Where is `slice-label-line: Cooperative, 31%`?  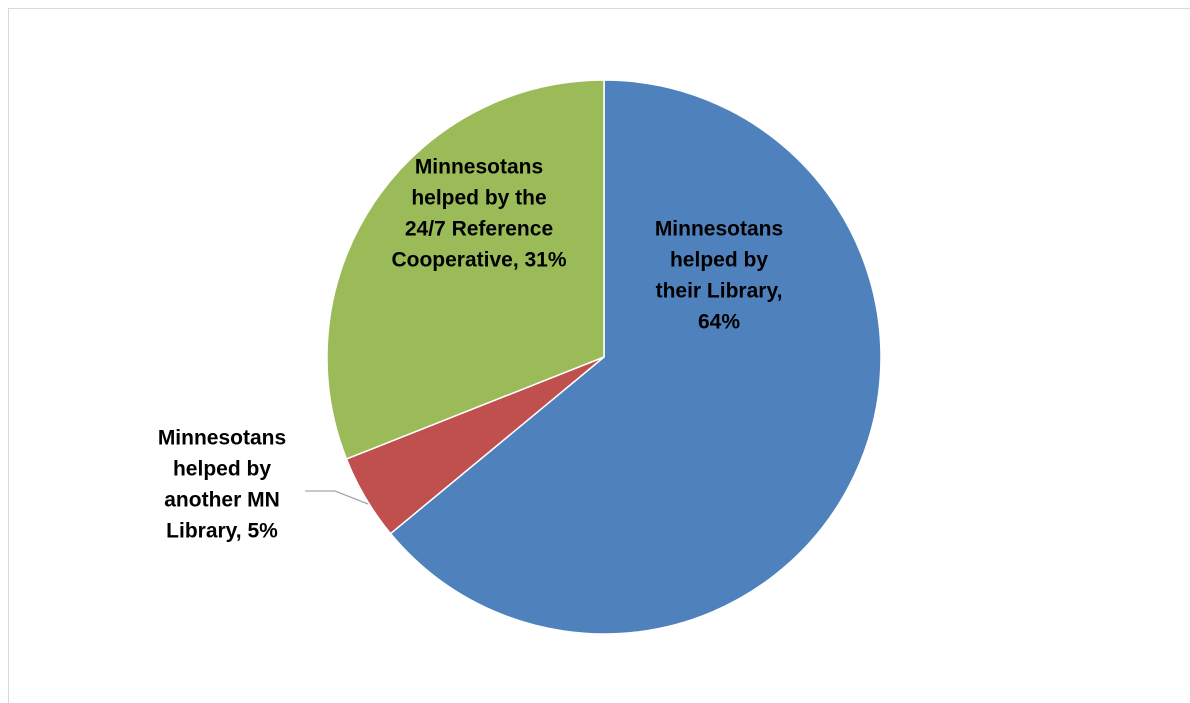 slice-label-line: Cooperative, 31% is located at coordinates (478, 260).